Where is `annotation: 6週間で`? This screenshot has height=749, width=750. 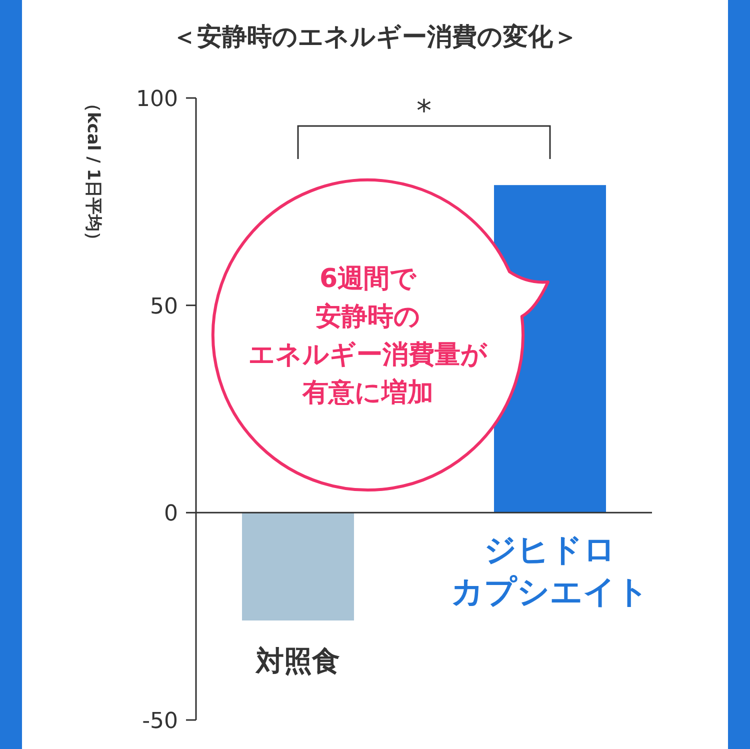
annotation: 6週間で is located at coordinates (368, 279).